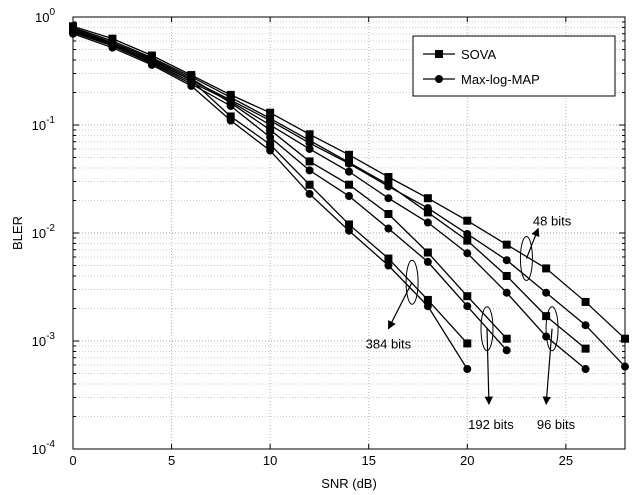 This screenshot has height=495, width=635. Describe the element at coordinates (50, 120) in the screenshot. I see `y-tick-exponent: -1` at that location.